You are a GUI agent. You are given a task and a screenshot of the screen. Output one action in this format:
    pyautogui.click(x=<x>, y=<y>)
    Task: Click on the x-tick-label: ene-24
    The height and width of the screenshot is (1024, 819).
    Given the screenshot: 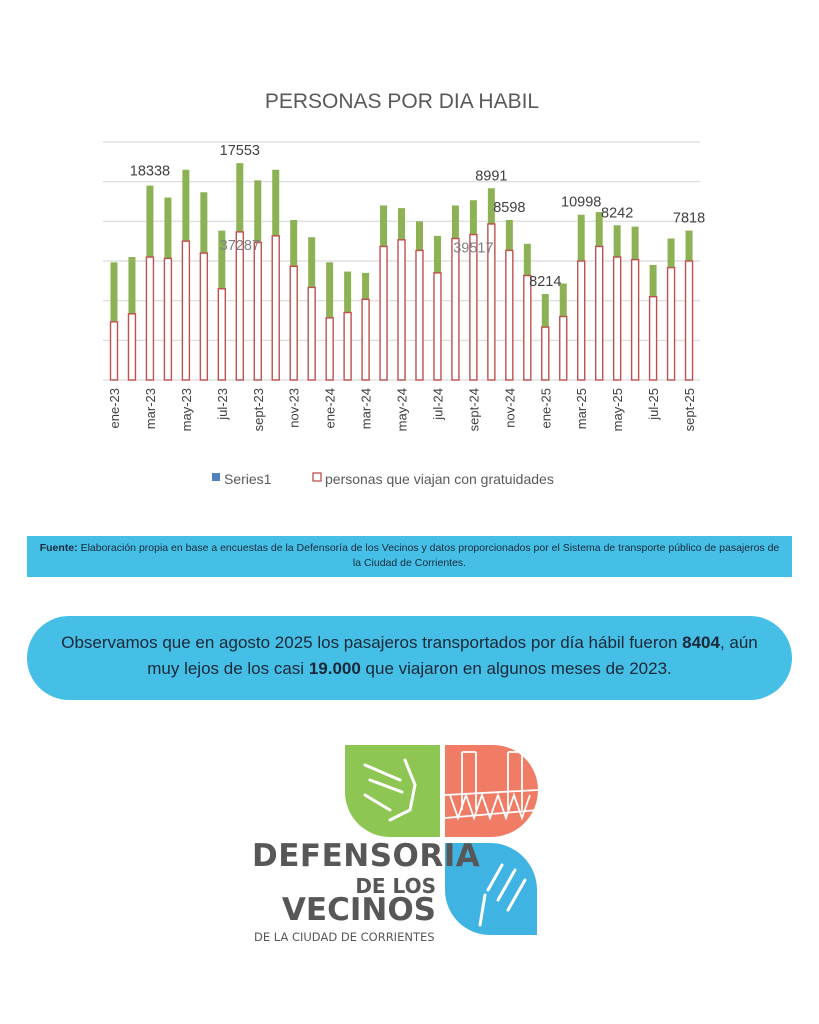 What is the action you would take?
    pyautogui.click(x=330, y=408)
    